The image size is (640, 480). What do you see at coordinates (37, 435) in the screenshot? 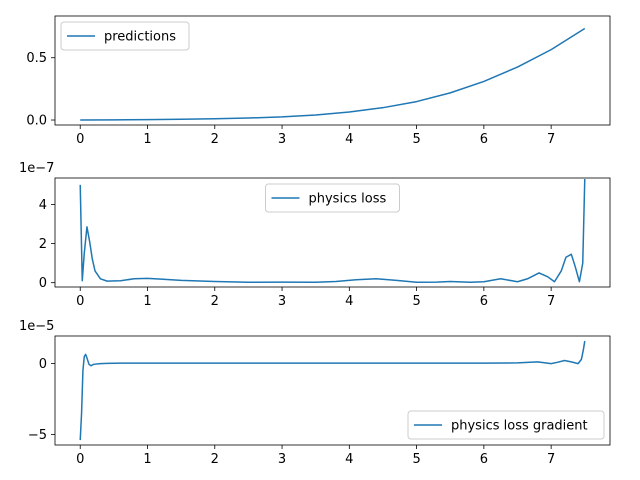
I see `y-tick-label: −5` at bounding box center [37, 435].